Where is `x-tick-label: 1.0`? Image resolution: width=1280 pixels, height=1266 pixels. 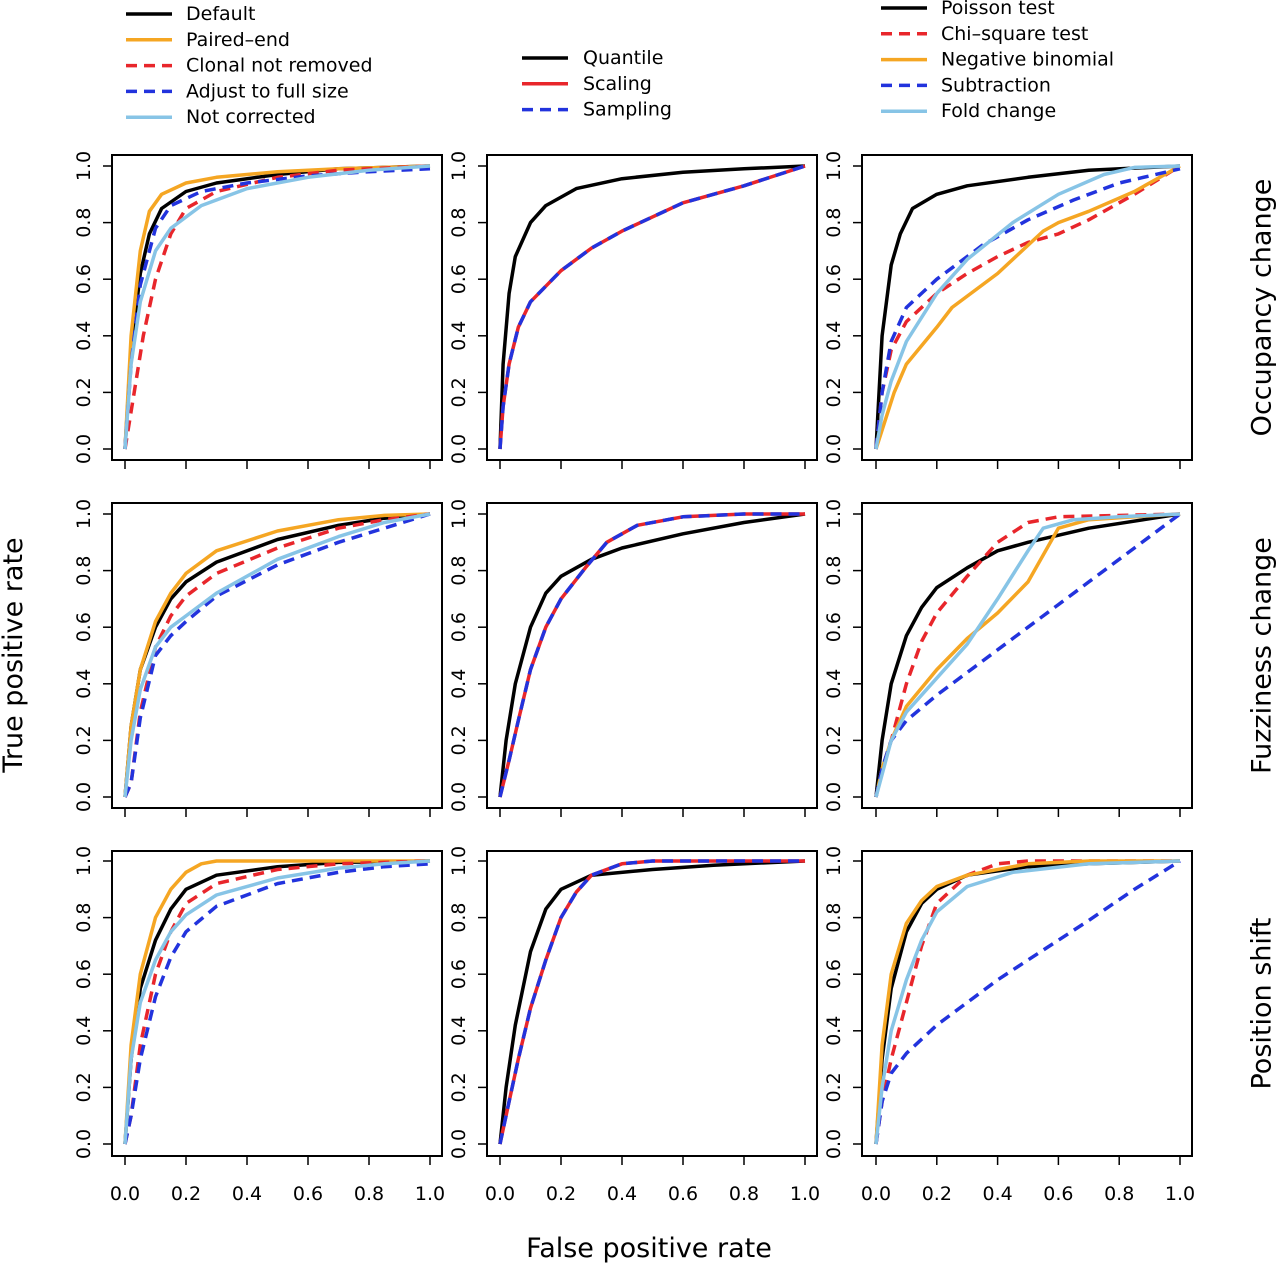 x-tick-label: 1.0 is located at coordinates (805, 1194).